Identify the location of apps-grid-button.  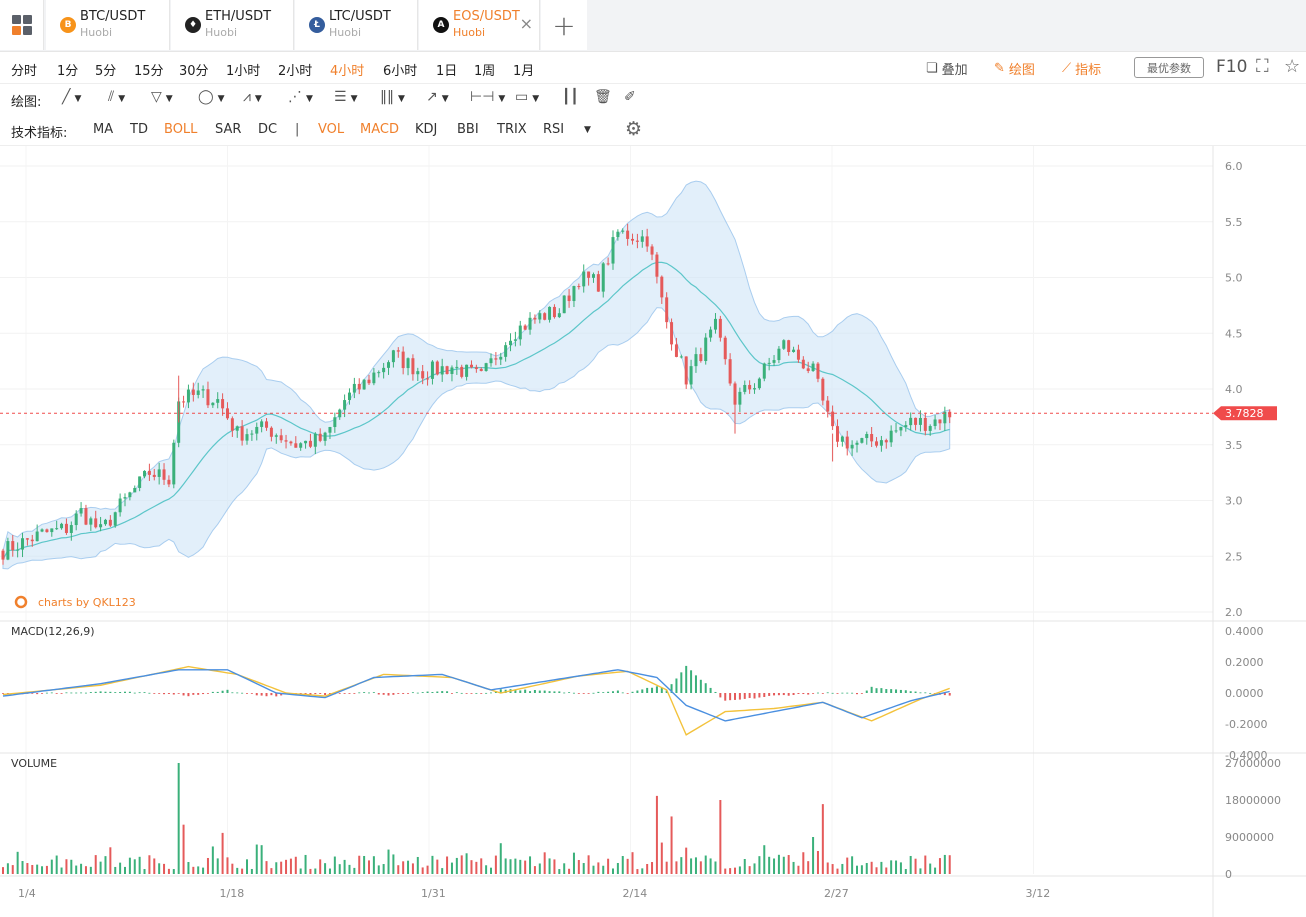
(22, 25).